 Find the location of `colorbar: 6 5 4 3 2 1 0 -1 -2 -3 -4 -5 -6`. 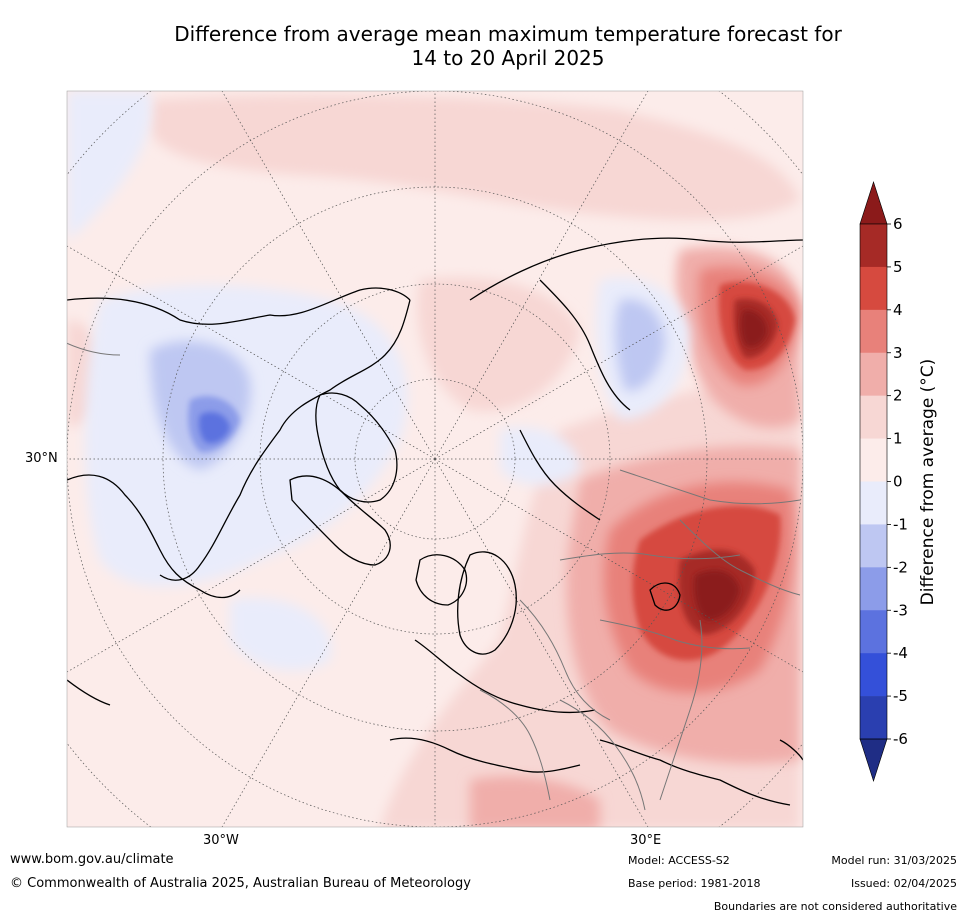

colorbar: 6 5 4 3 2 1 0 -1 -2 -3 -4 -5 -6 is located at coordinates (883, 481).